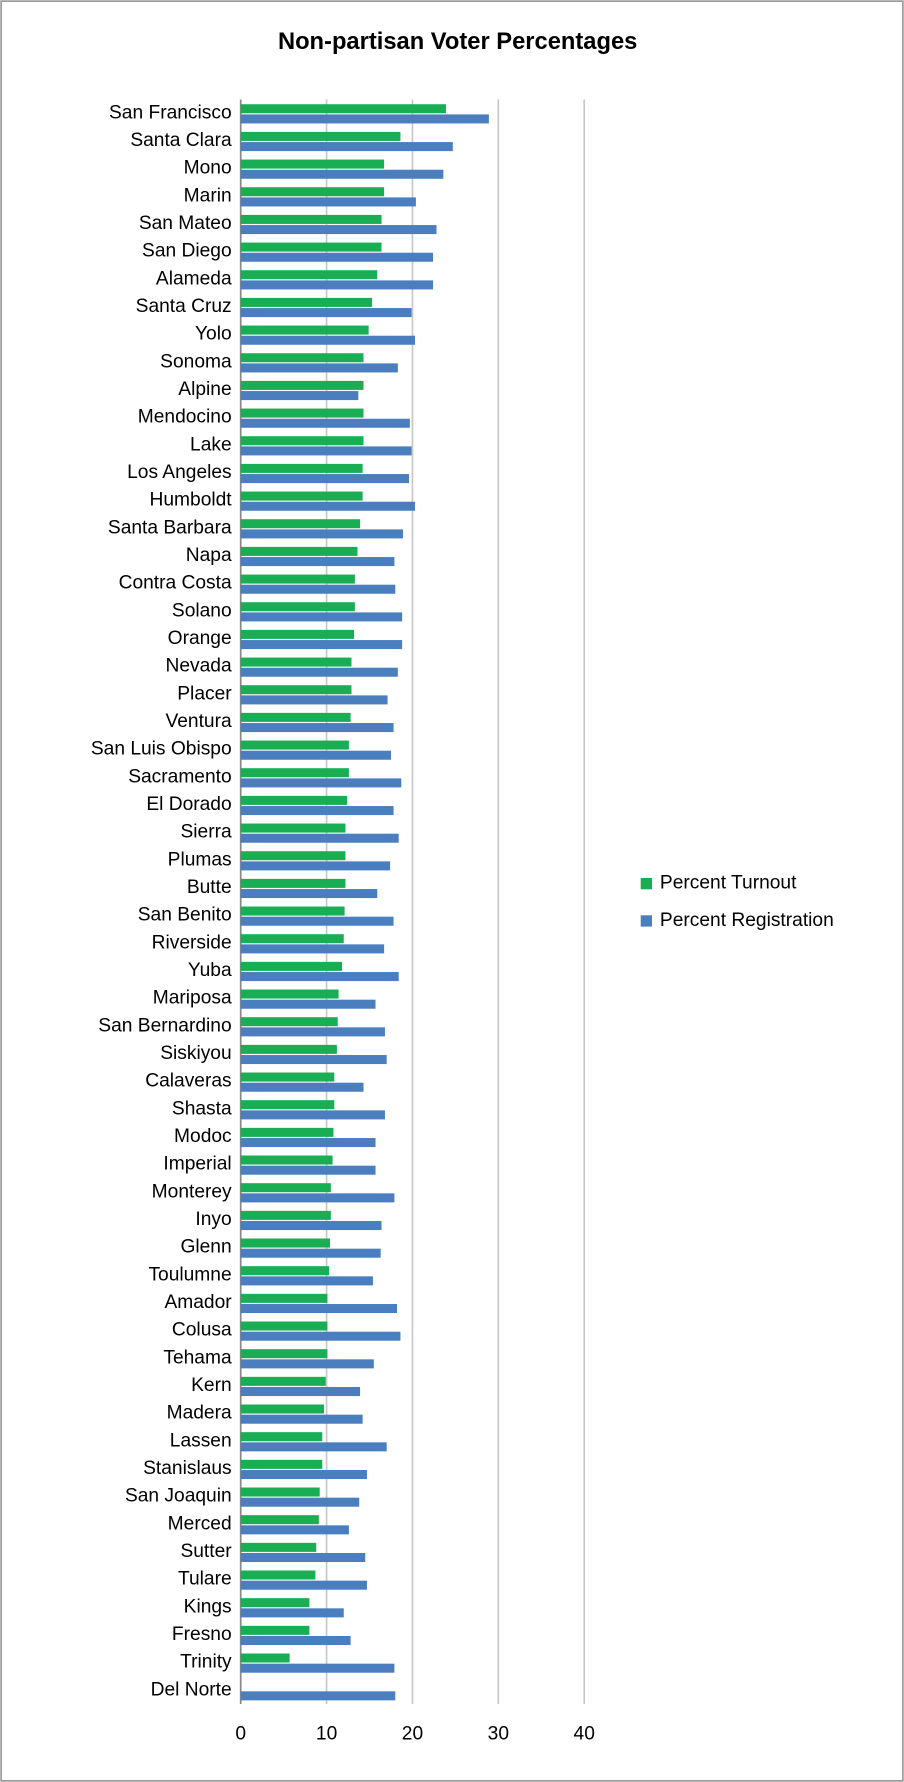 Image resolution: width=904 pixels, height=1782 pixels. What do you see at coordinates (197, 1357) in the screenshot?
I see `y-tick-label: Tehama` at bounding box center [197, 1357].